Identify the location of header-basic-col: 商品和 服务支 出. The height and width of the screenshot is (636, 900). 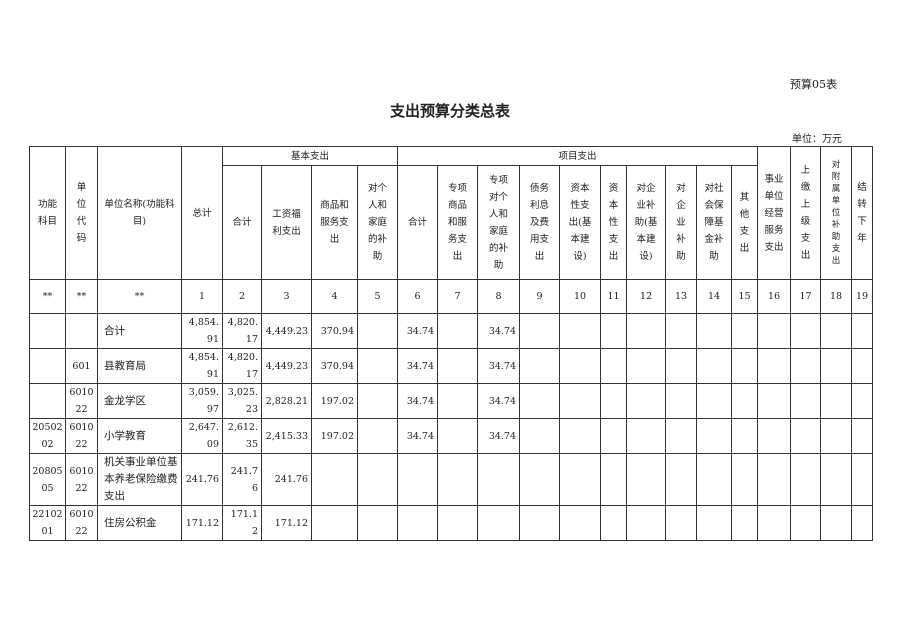
(334, 222).